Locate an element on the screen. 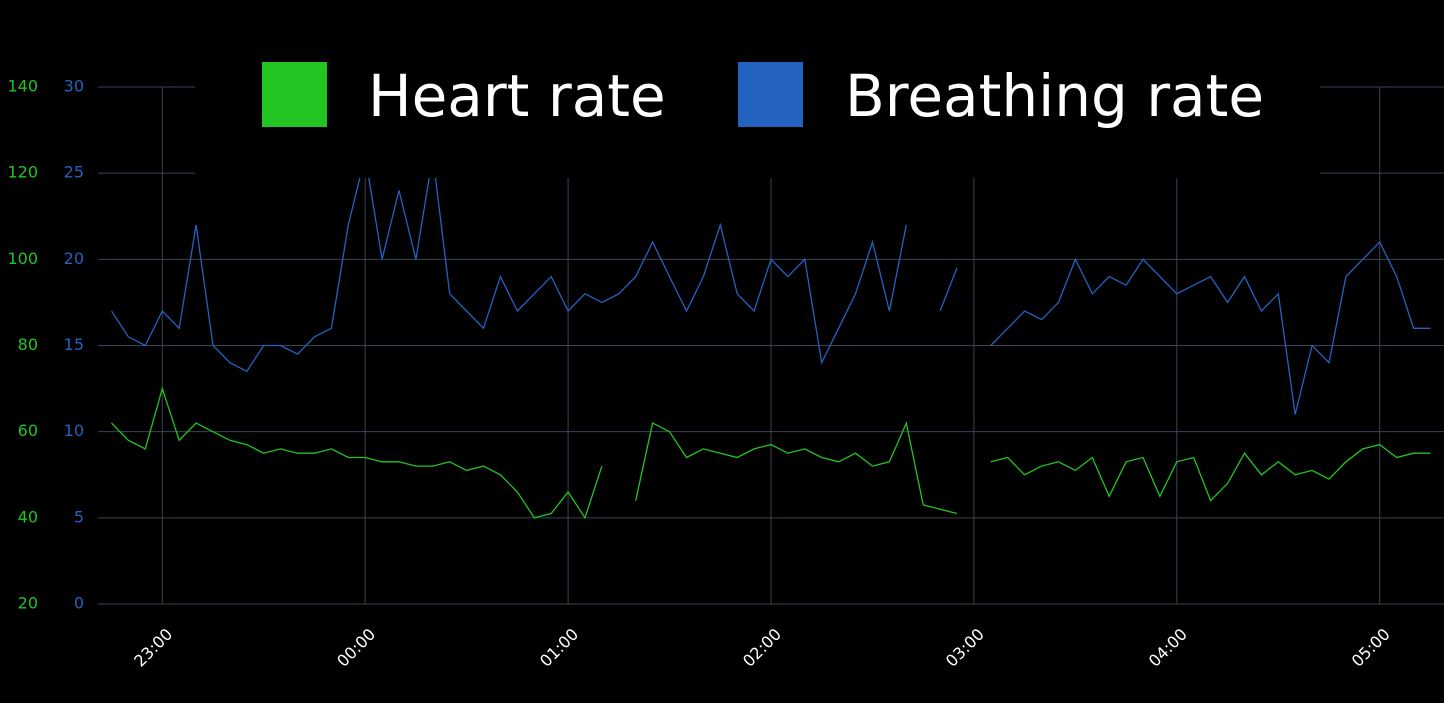  legend-label: Heart rate is located at coordinates (517, 96).